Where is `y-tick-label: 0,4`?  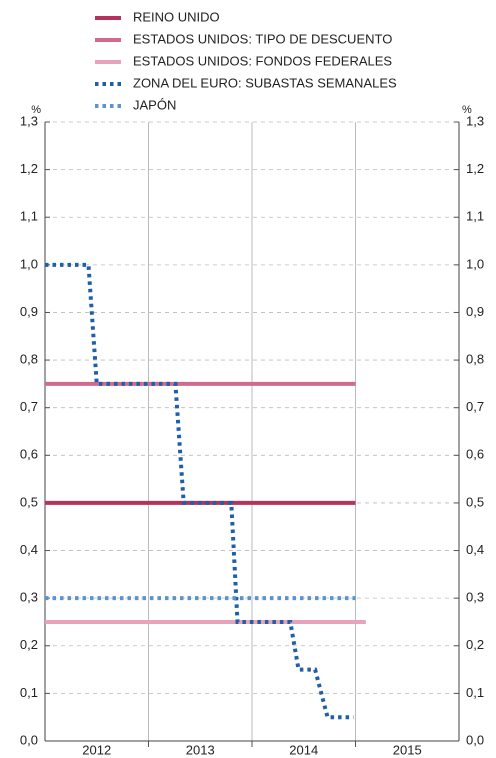 y-tick-label: 0,4 is located at coordinates (29, 549).